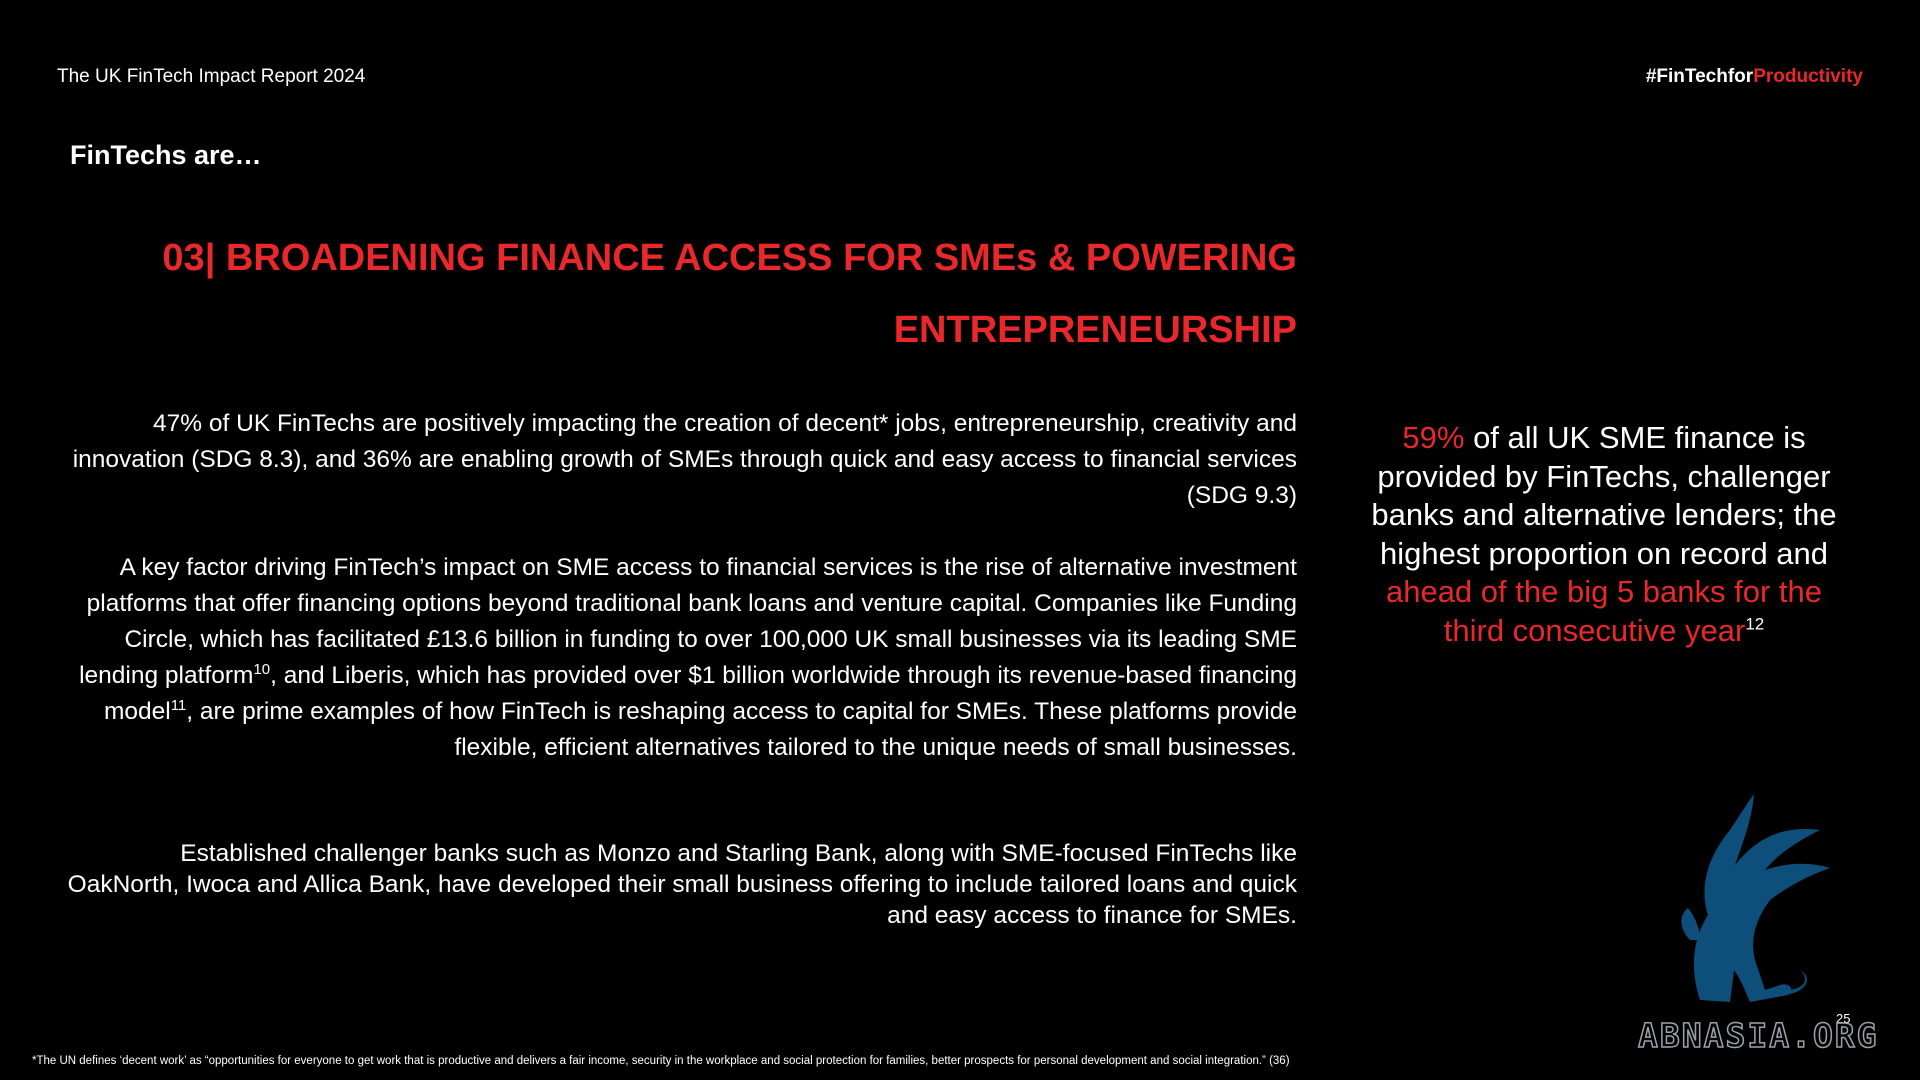 This screenshot has width=1920, height=1080. I want to click on heading-line-2: ENTREPRENEURSHIP, so click(1095, 330).